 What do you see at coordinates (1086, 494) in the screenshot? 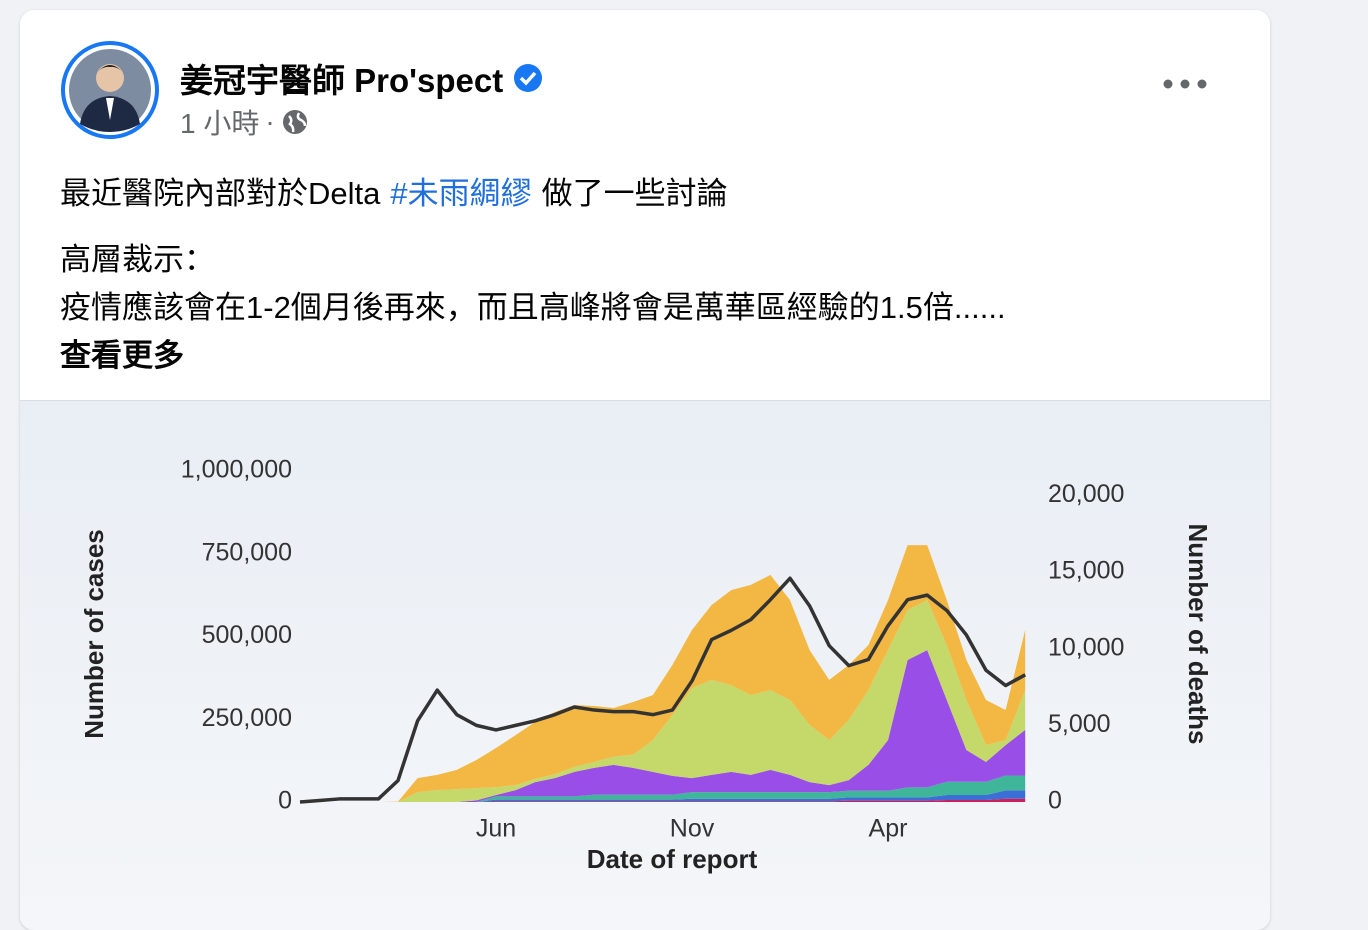
I see `y2-tick-label: 20,000` at bounding box center [1086, 494].